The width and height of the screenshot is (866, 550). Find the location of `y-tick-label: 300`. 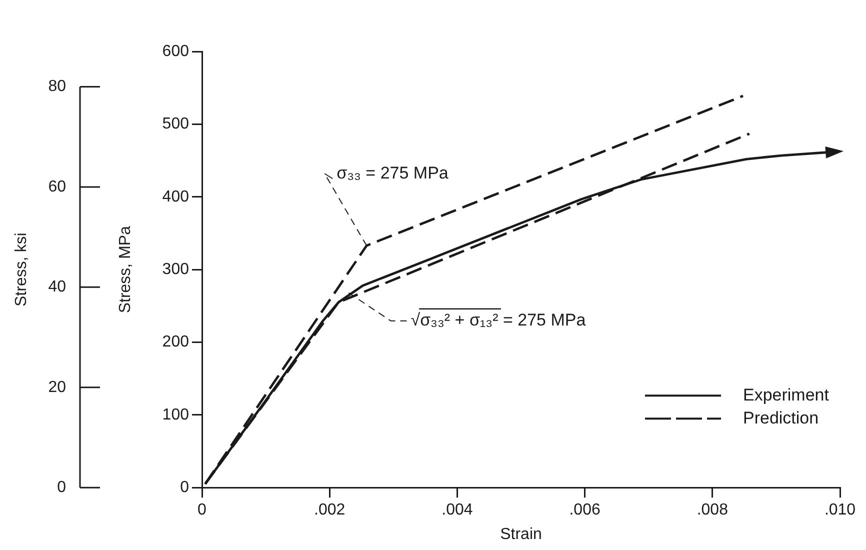

y-tick-label: 300 is located at coordinates (176, 269).